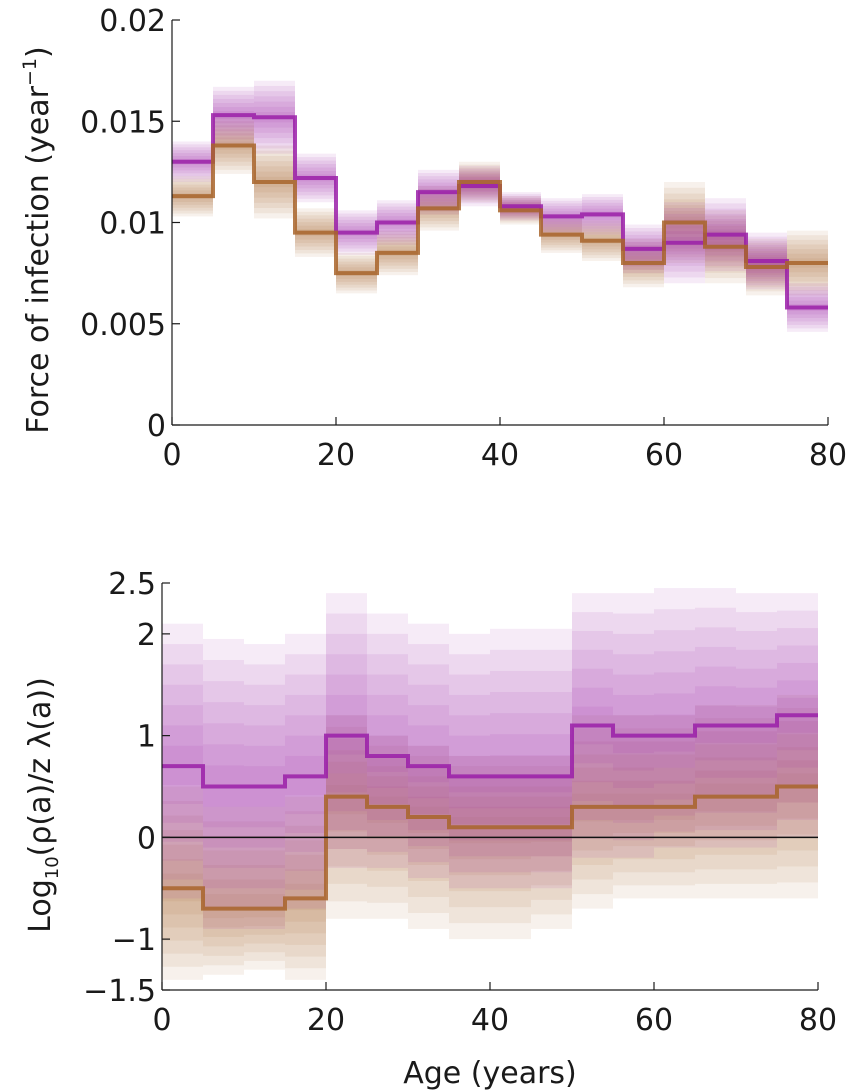 The width and height of the screenshot is (853, 1091). I want to click on bottom-band-s1-bin15-layer7, so click(756, 720).